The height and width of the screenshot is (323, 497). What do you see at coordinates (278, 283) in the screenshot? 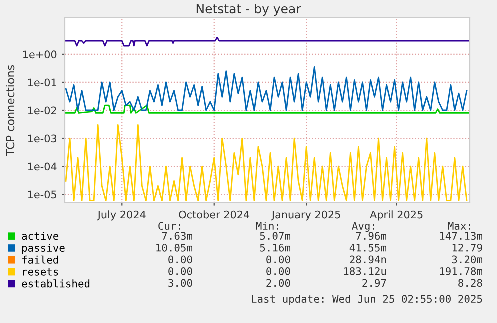
I see `text: 2.00` at bounding box center [278, 283].